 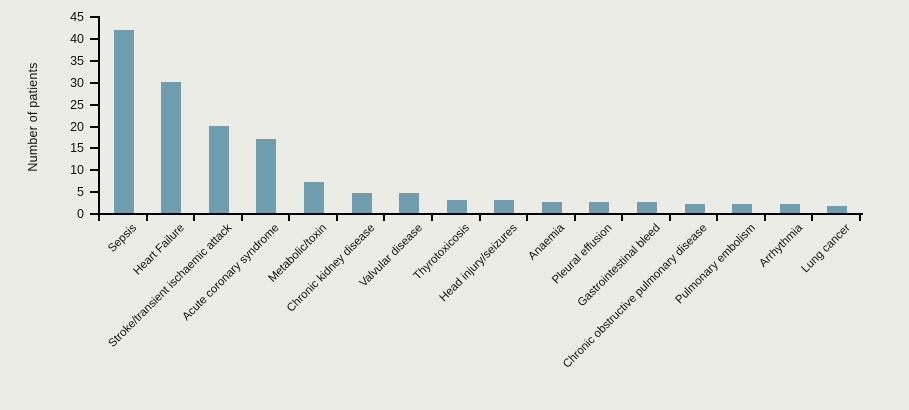 What do you see at coordinates (826, 249) in the screenshot?
I see `x-category-label: Lung cancer` at bounding box center [826, 249].